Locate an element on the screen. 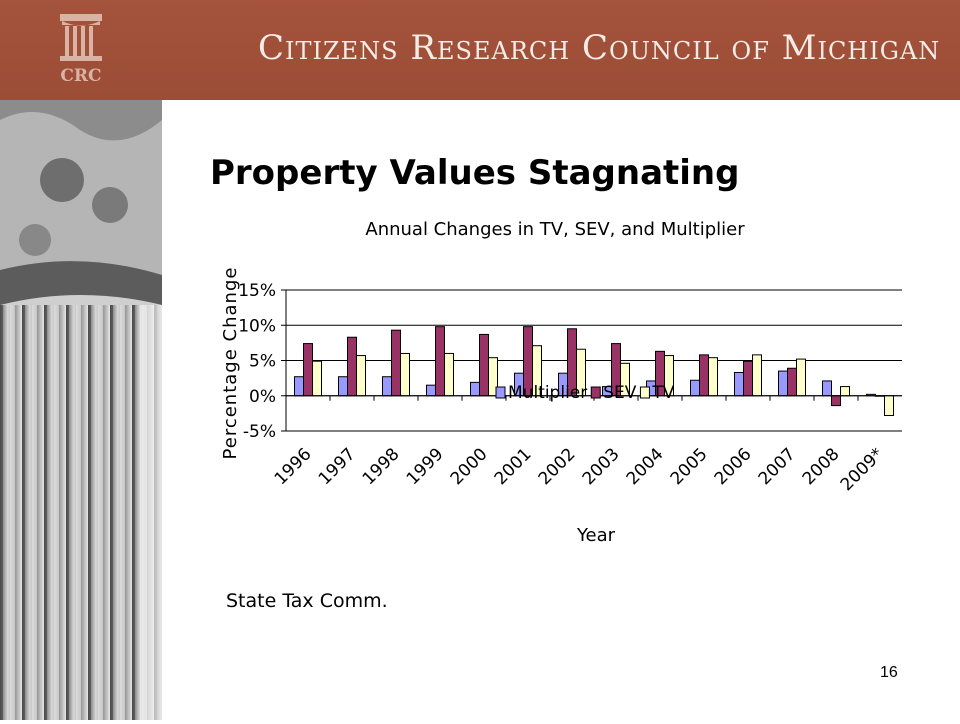 The width and height of the screenshot is (960, 724). legend-label-multiplier: Multiplier is located at coordinates (547, 393).